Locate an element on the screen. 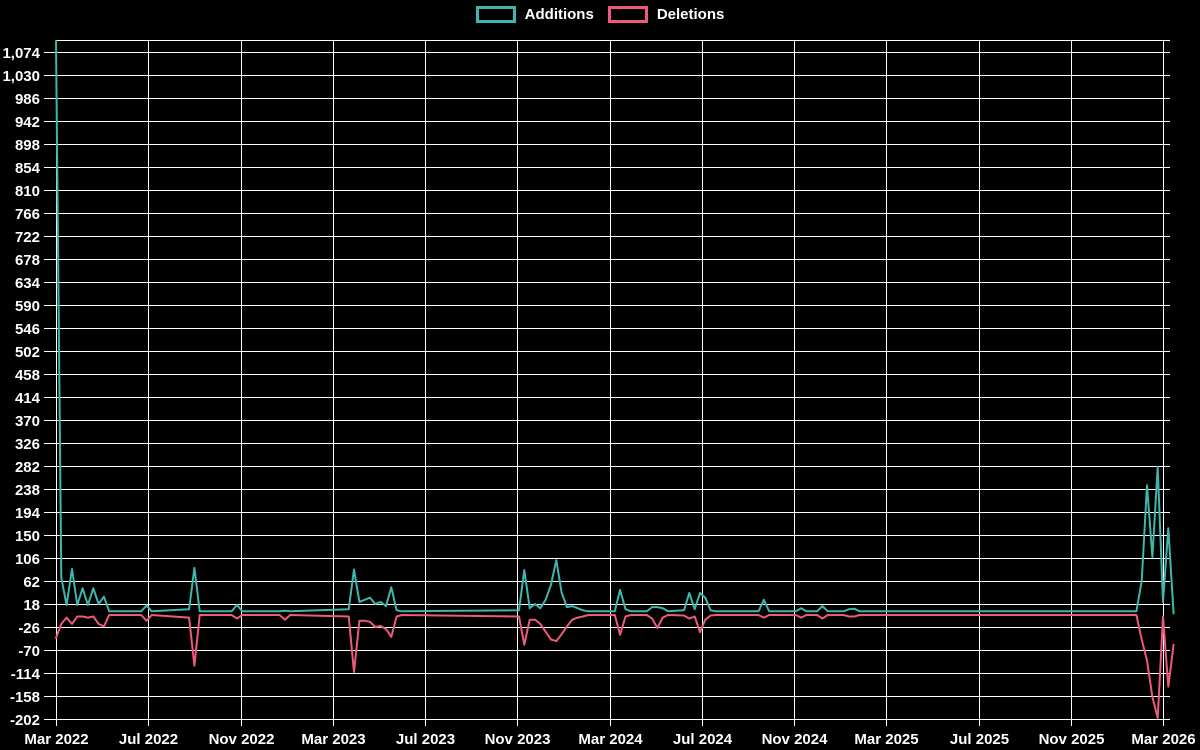 The height and width of the screenshot is (750, 1200). x-tick-label: Nov 2022 is located at coordinates (242, 739).